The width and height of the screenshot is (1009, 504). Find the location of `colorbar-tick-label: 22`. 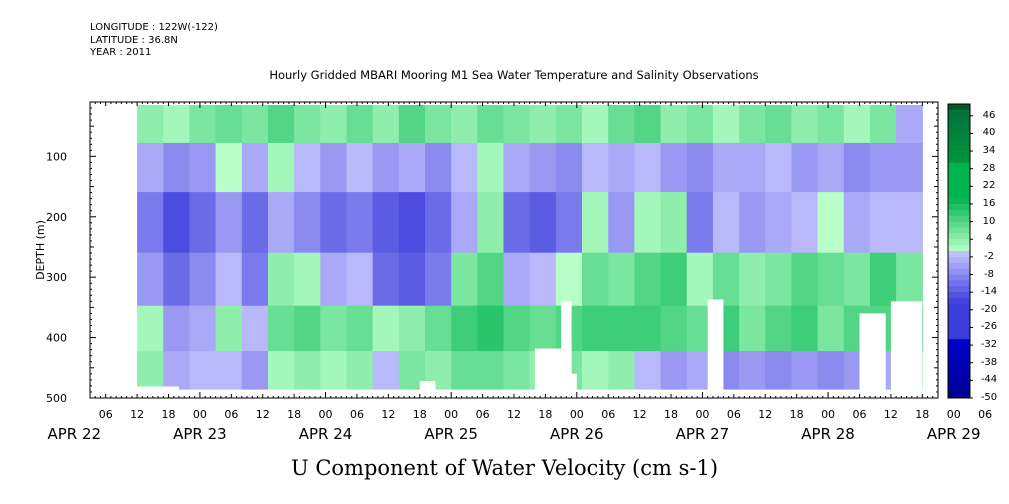

colorbar-tick-label: 22 is located at coordinates (989, 186).